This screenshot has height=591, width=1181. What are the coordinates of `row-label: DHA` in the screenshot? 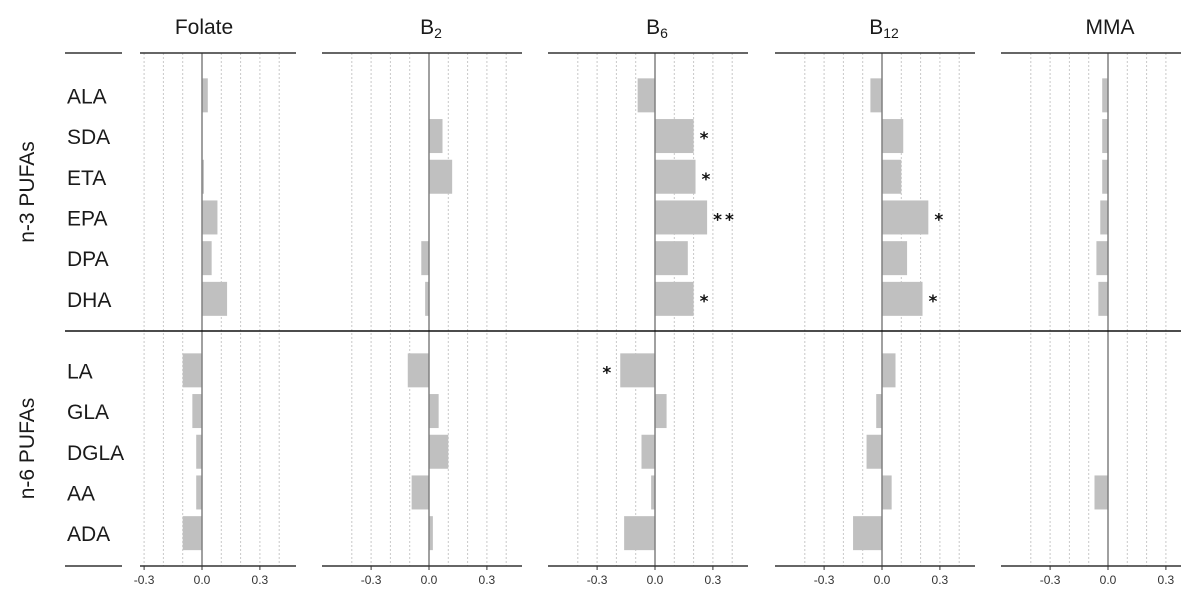 It's located at (89, 300).